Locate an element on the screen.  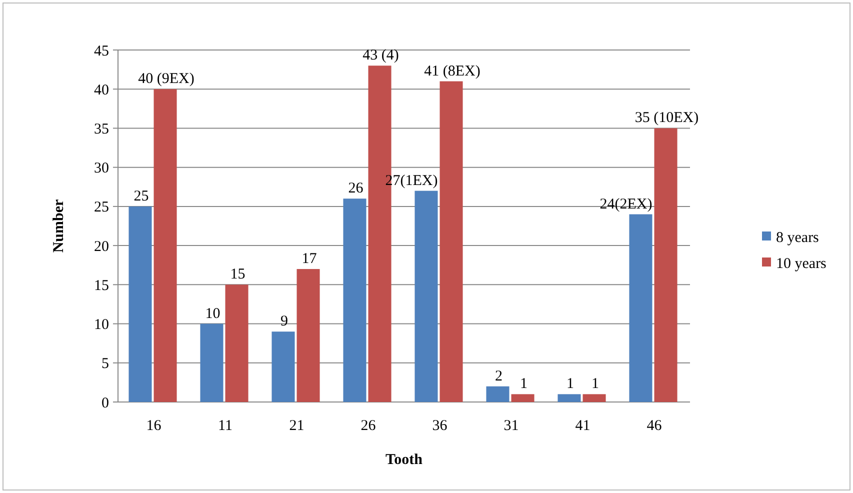
legend-label: 10 years is located at coordinates (801, 264).